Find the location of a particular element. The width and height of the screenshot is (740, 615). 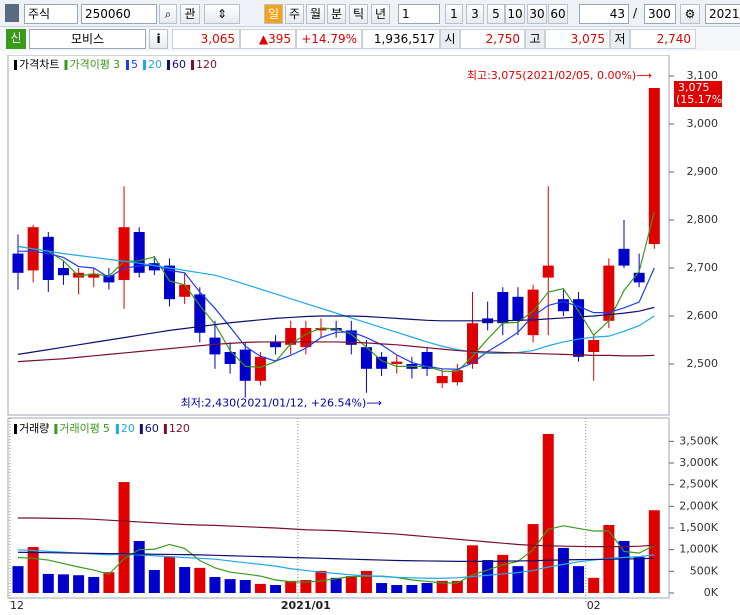

settings-button: ⚙ is located at coordinates (690, 14).